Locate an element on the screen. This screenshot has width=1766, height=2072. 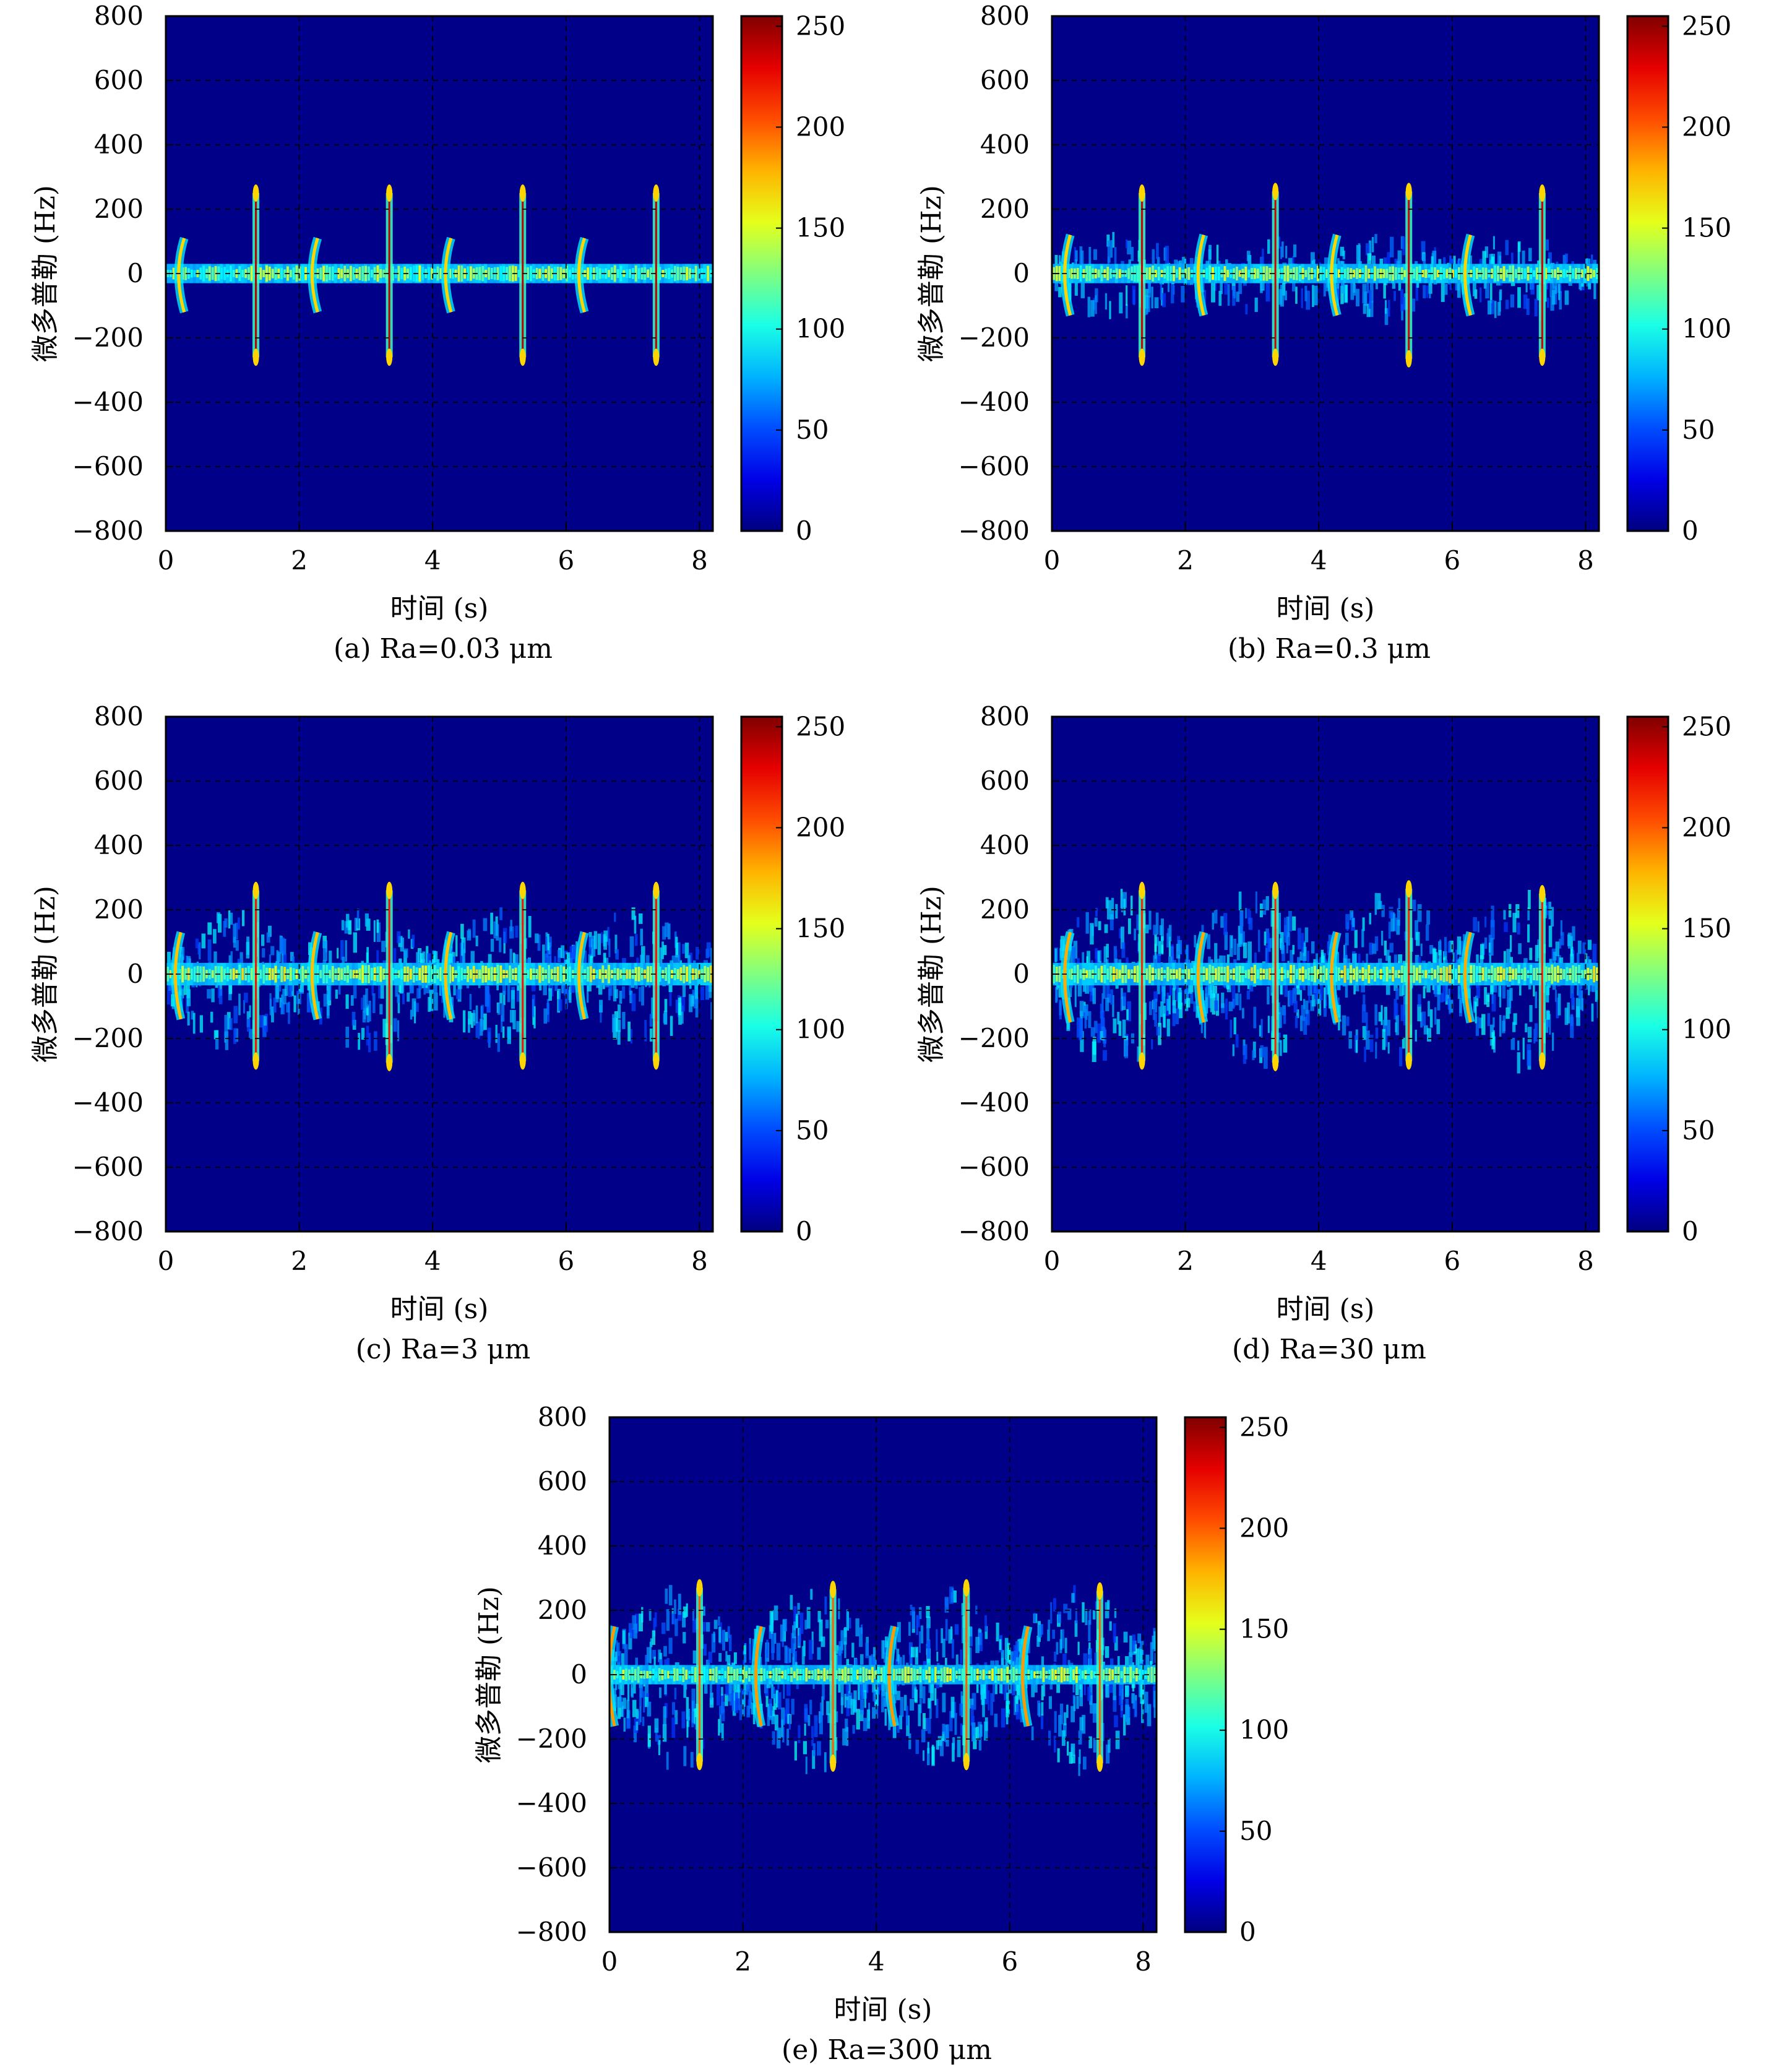
colorbar-tick-label: 150 is located at coordinates (1706, 928).